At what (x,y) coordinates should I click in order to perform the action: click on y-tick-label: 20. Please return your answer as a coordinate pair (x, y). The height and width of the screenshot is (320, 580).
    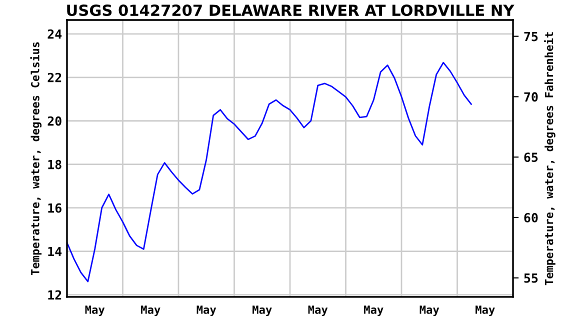
    Looking at the image, I should click on (55, 121).